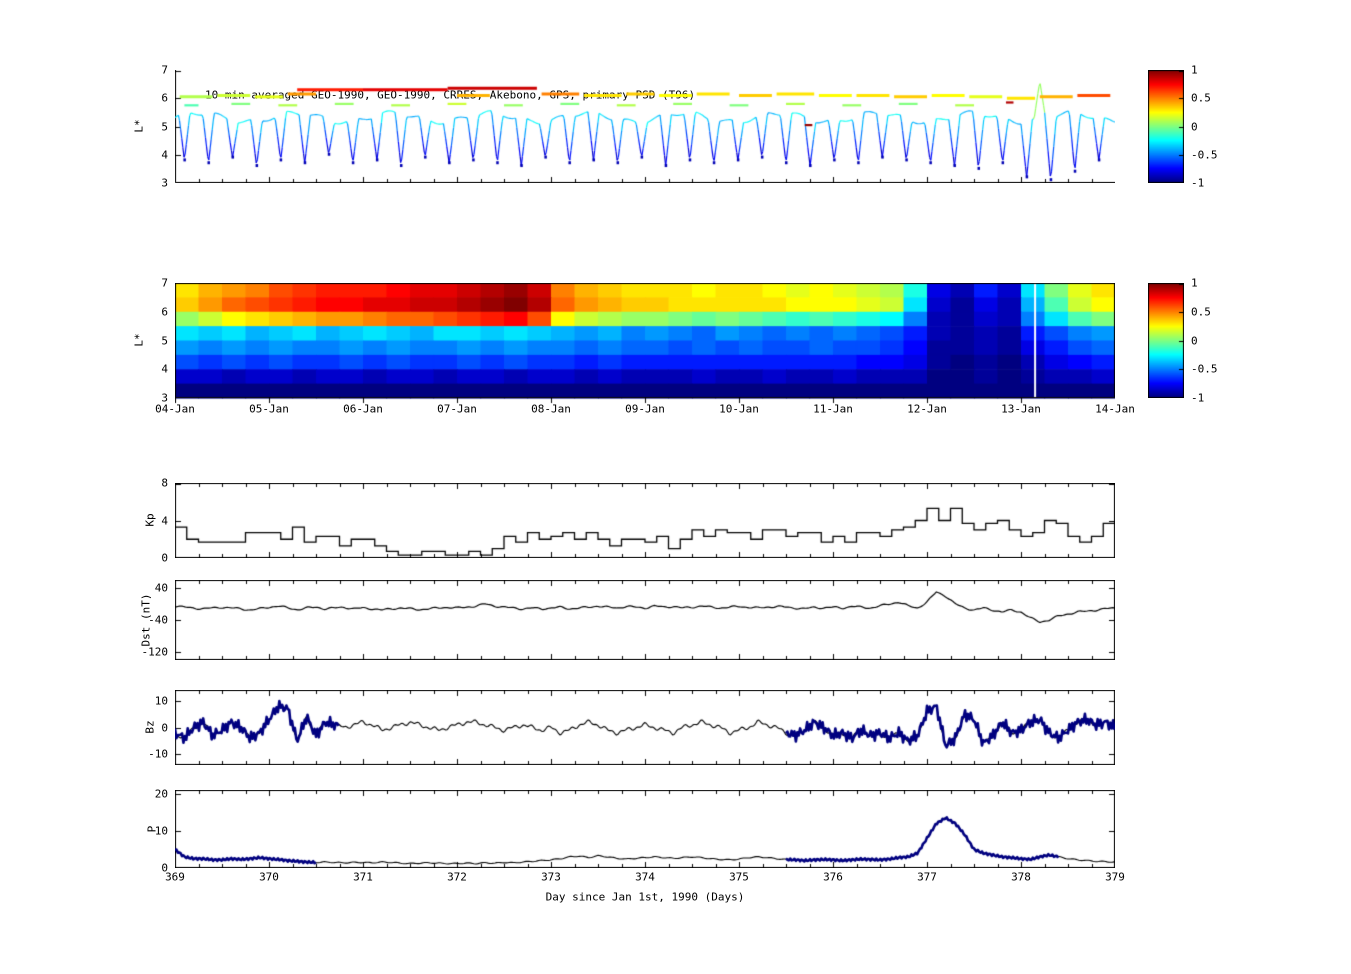 The image size is (1351, 974). Describe the element at coordinates (139, 340) in the screenshot. I see `panel2-ylabel: L*` at that location.